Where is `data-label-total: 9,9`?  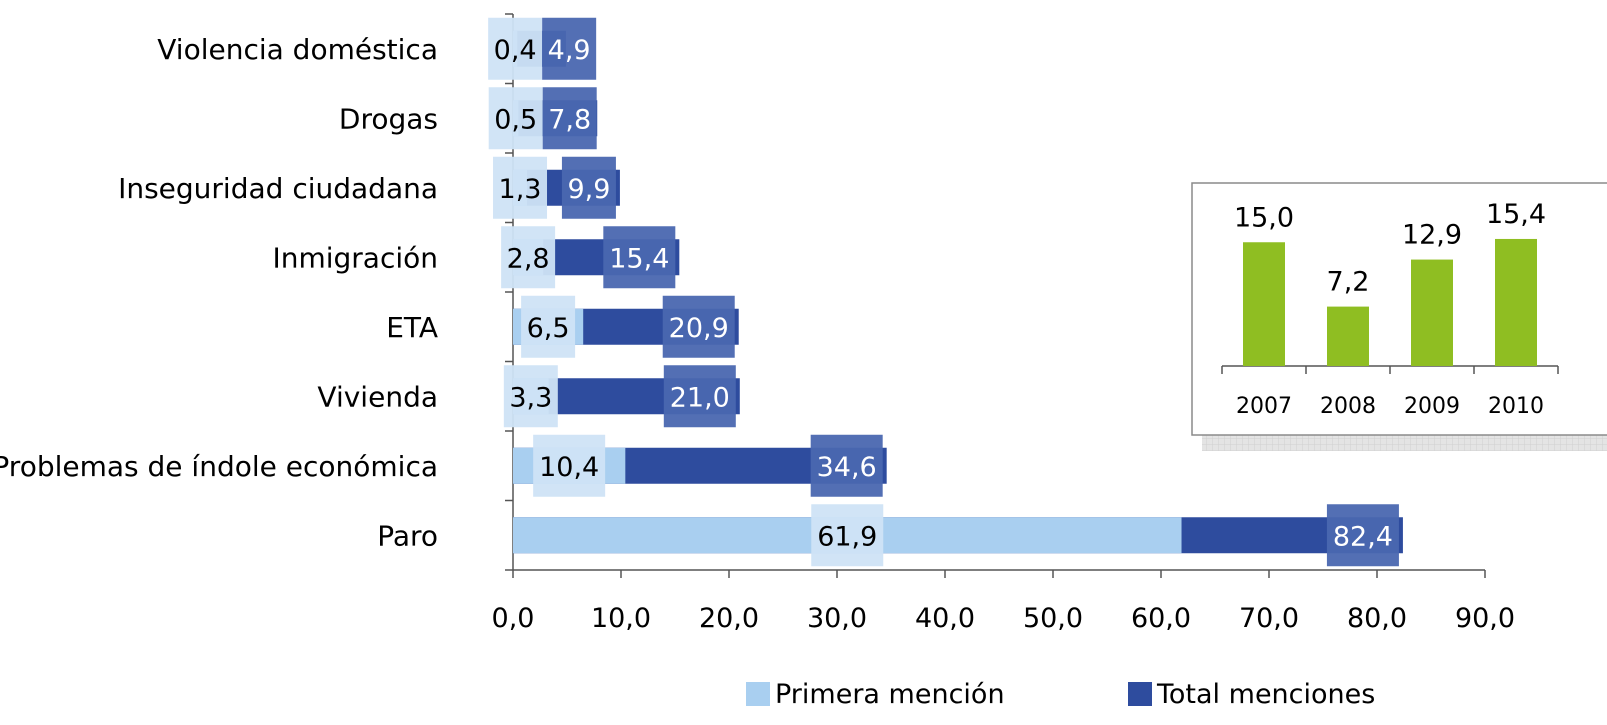
data-label-total: 9,9 is located at coordinates (588, 189).